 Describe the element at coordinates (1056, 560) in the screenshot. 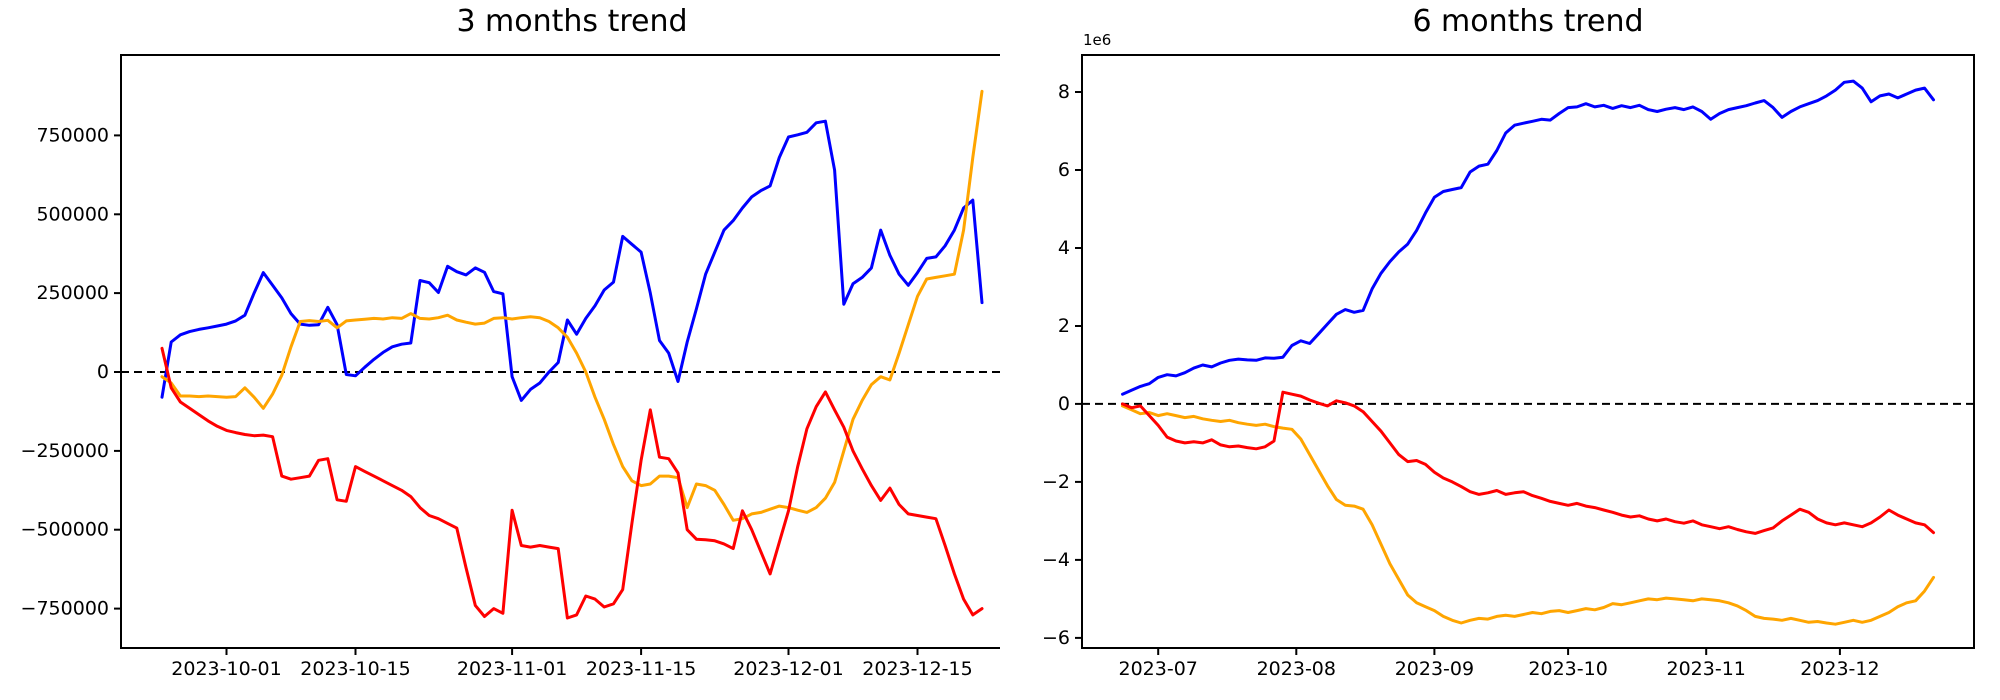

I see `y-tick-label: −4` at that location.